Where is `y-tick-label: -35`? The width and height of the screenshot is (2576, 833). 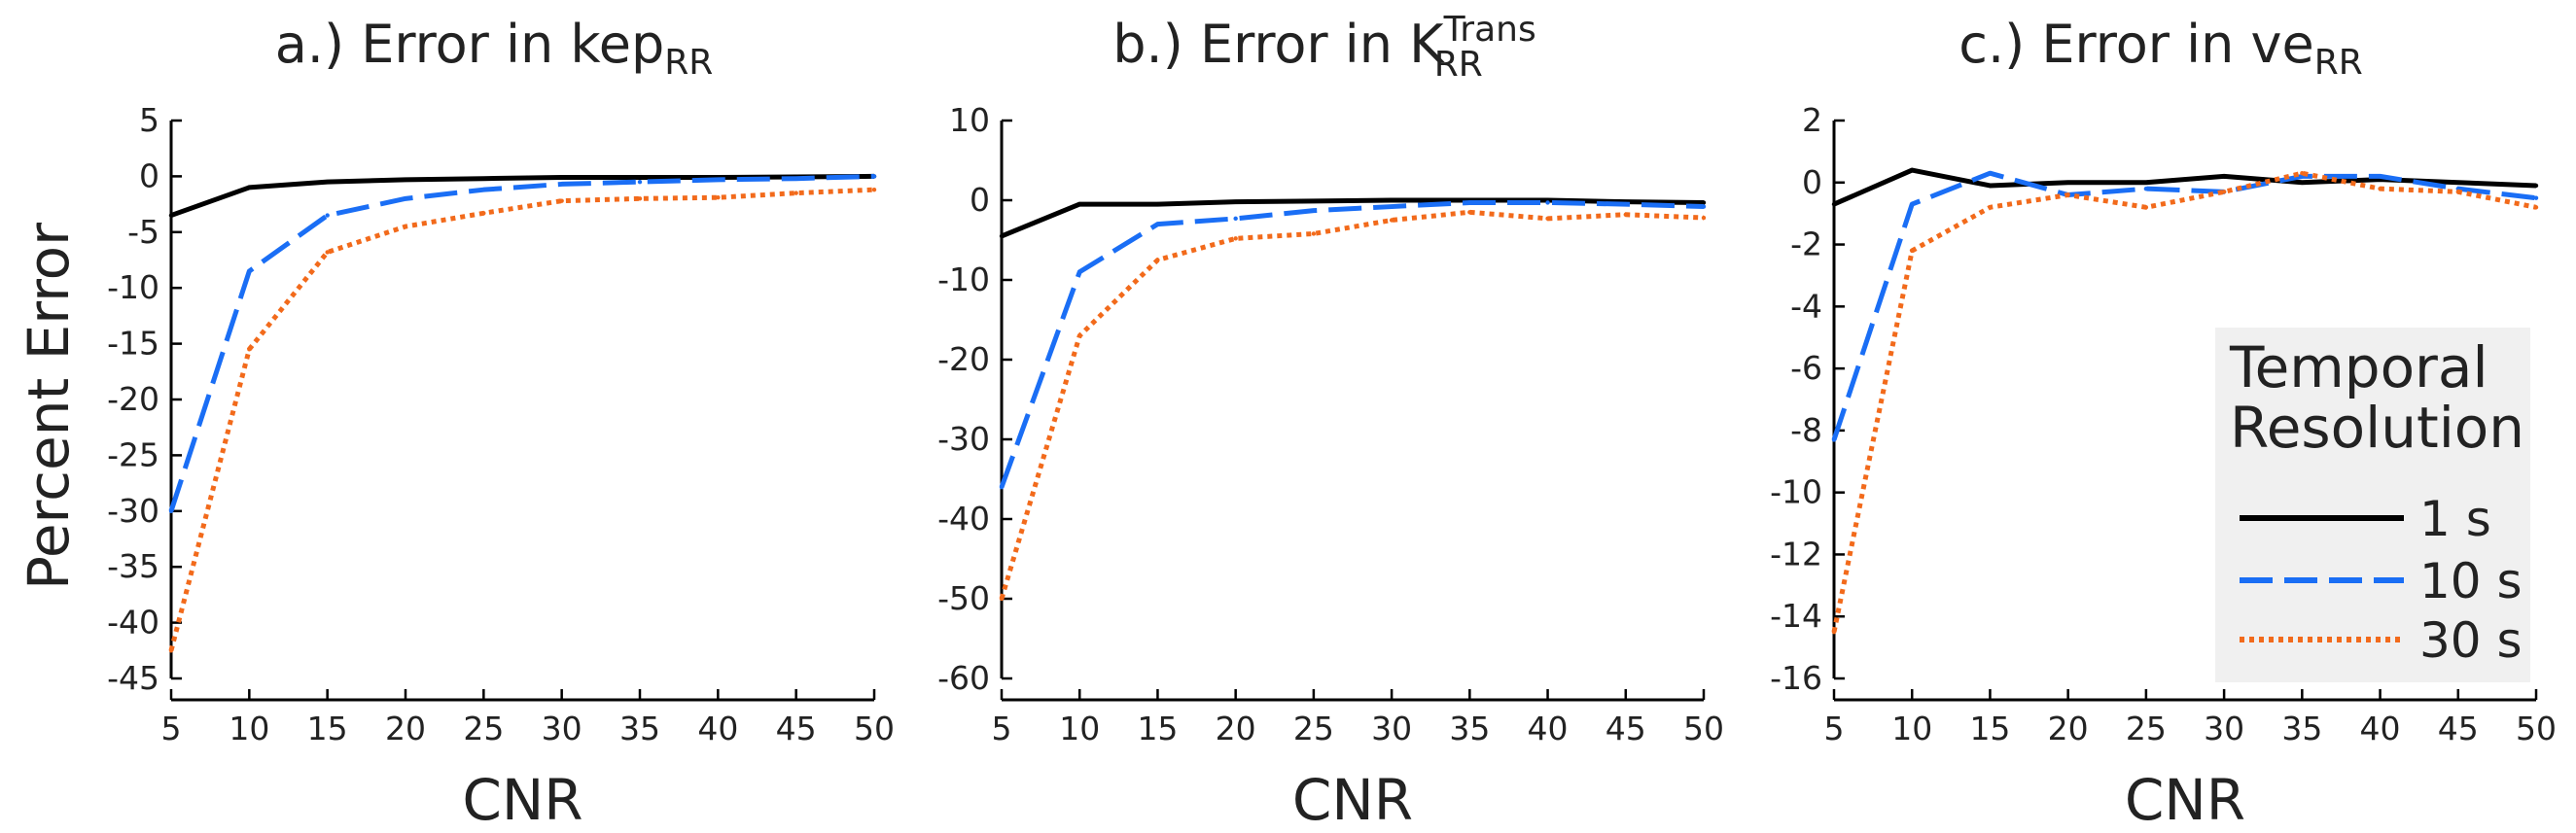 y-tick-label: -35 is located at coordinates (133, 566).